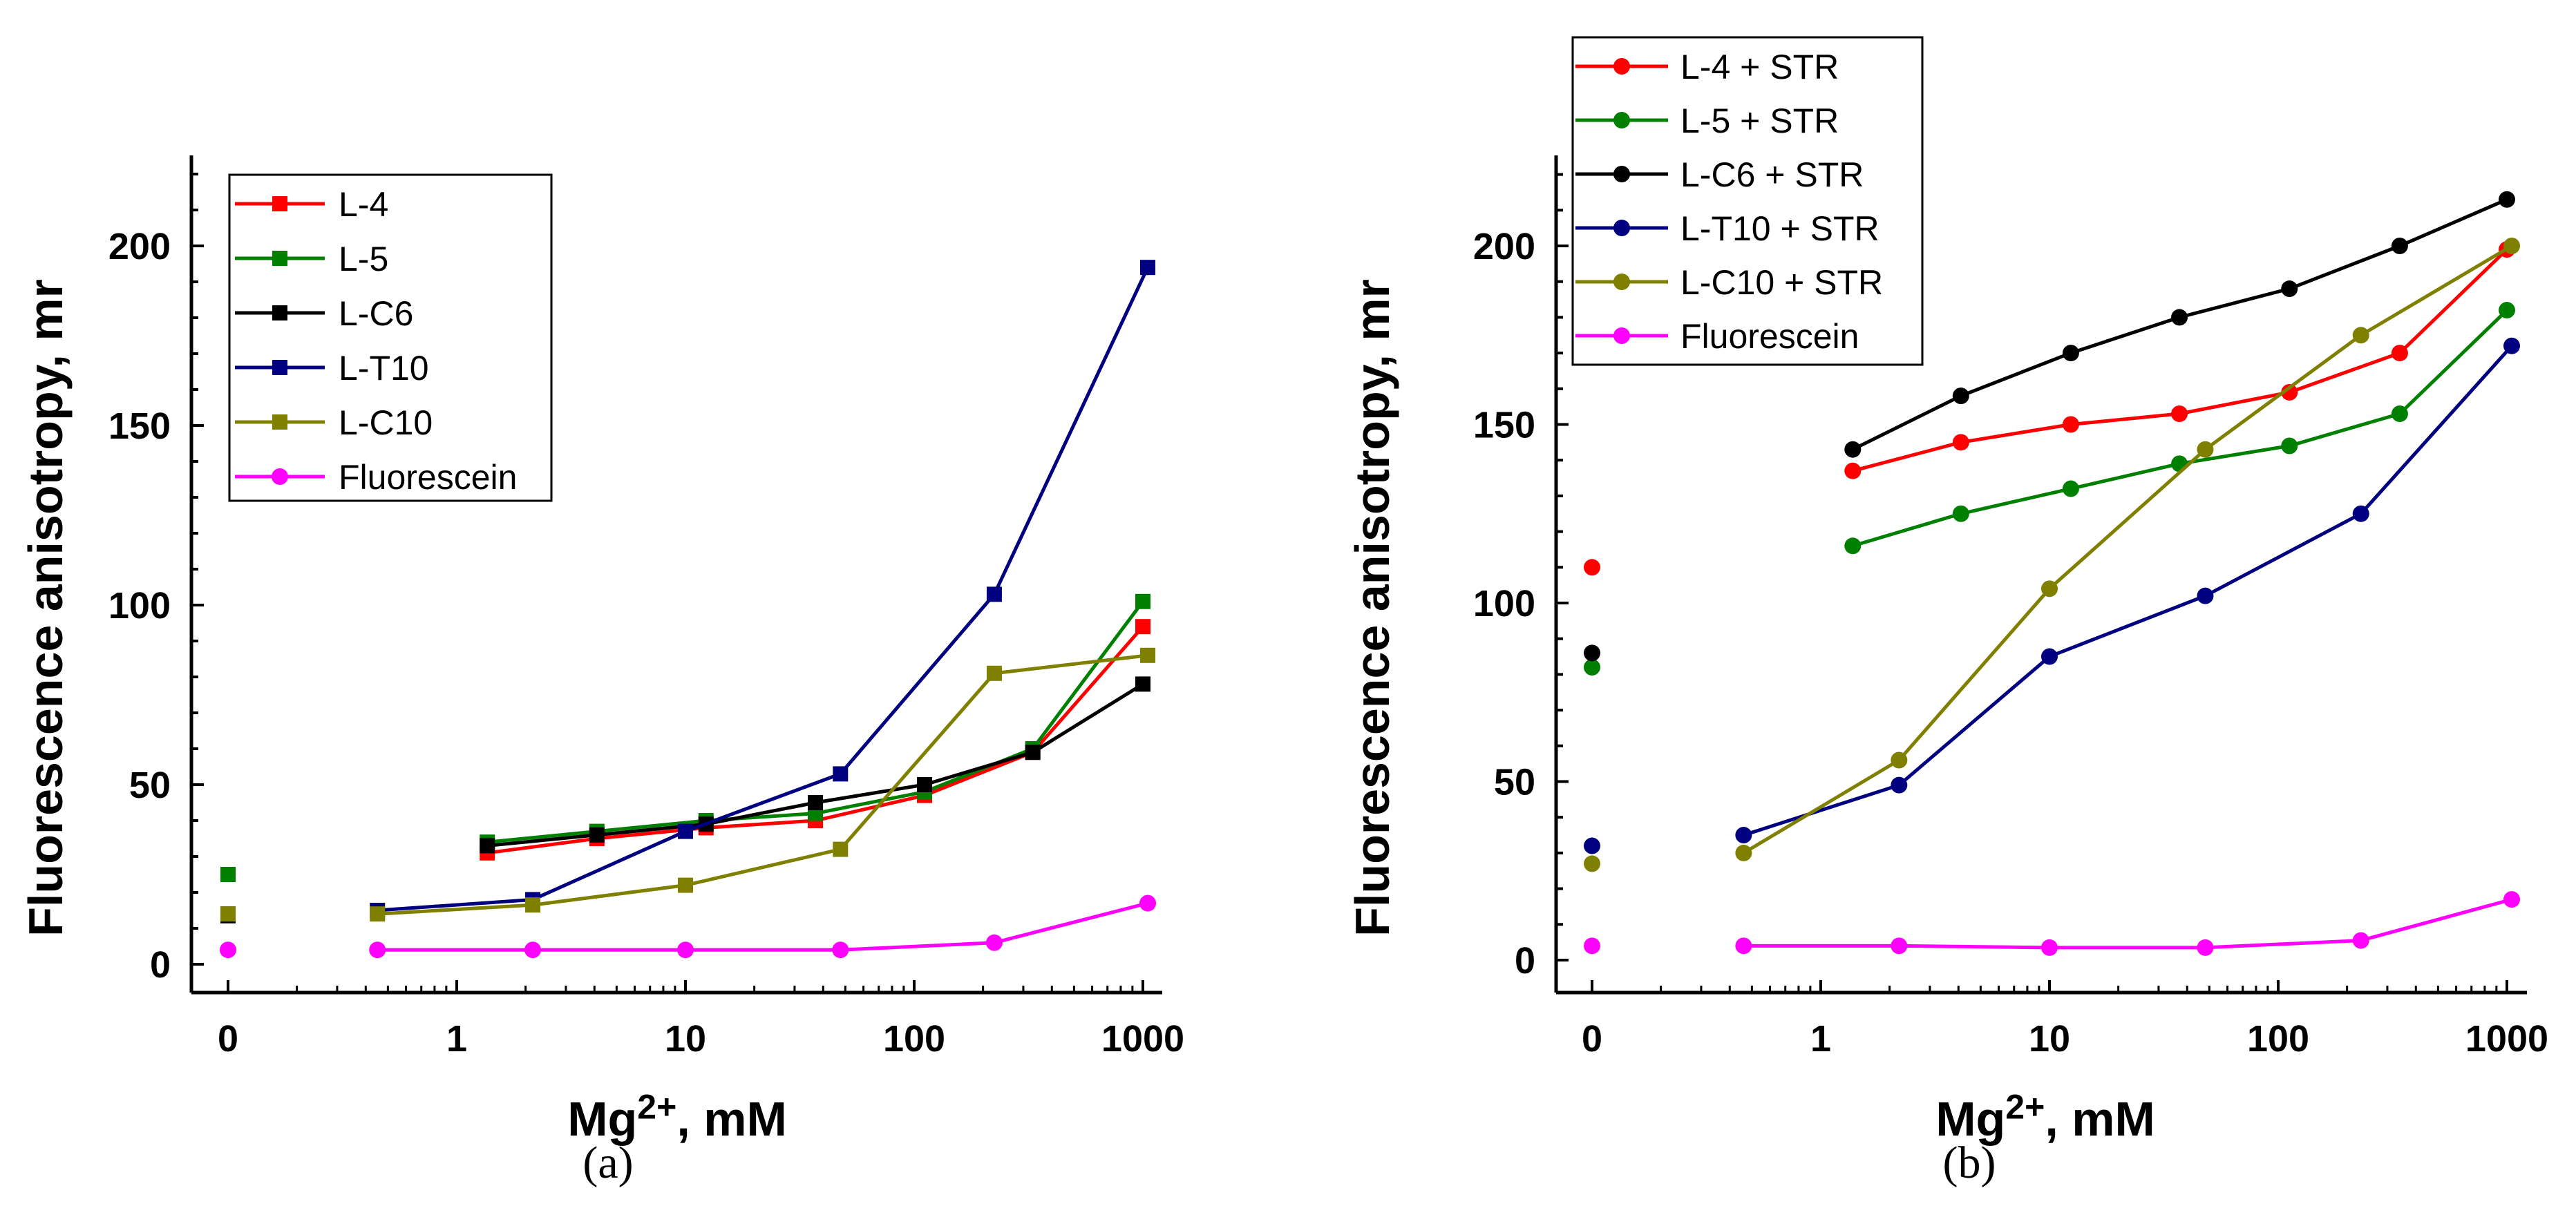  I want to click on y-tick-label: 0, so click(1525, 961).